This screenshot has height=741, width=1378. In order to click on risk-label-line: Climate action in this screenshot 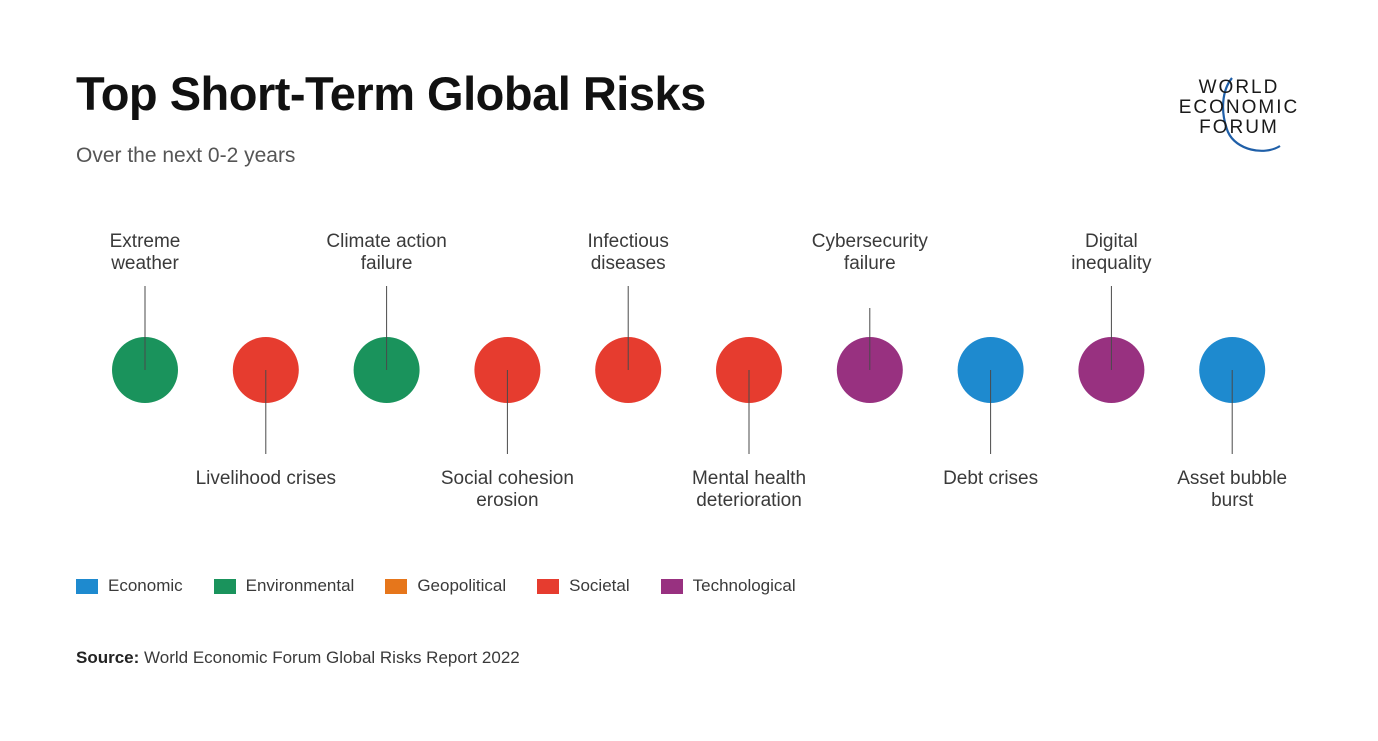, I will do `click(386, 241)`.